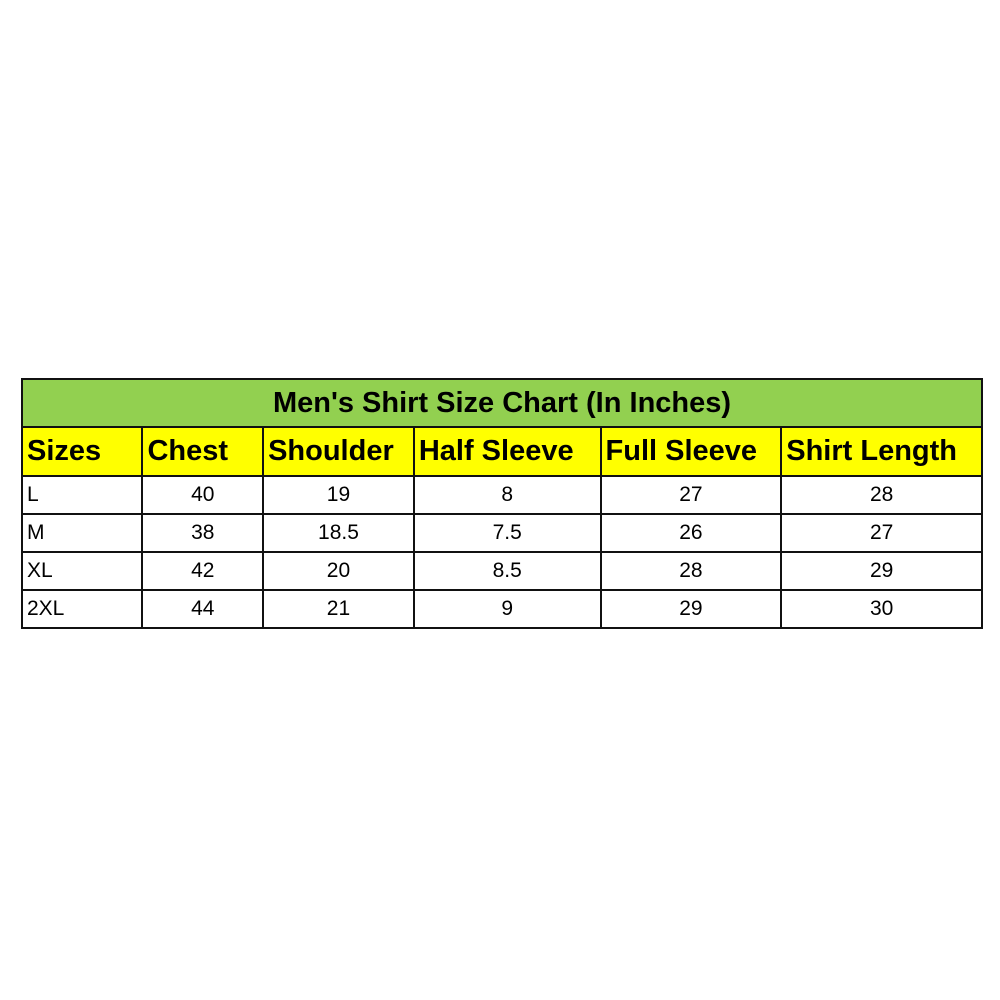 This screenshot has width=1000, height=1000. I want to click on table-row: 2XL 44 21 9 29 30, so click(501, 609).